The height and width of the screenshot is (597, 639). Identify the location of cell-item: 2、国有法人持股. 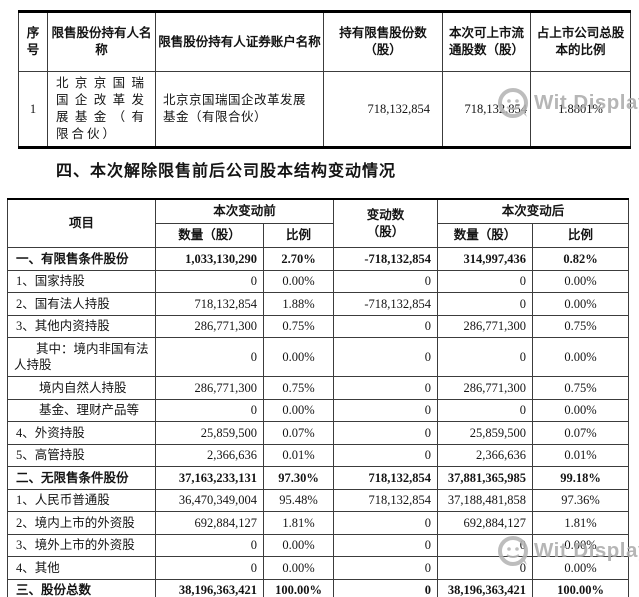
(81, 304).